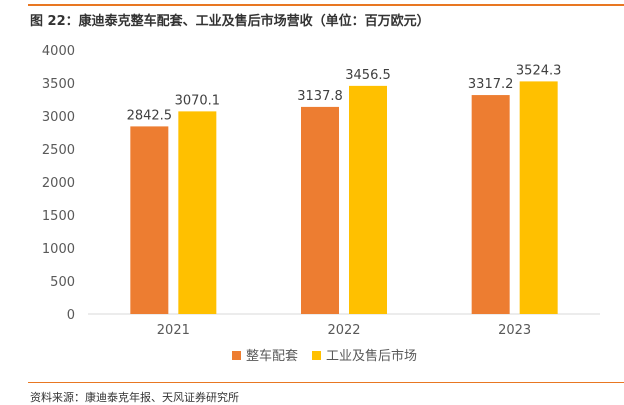  What do you see at coordinates (371, 356) in the screenshot?
I see `legend-label: 工业及售后市场` at bounding box center [371, 356].